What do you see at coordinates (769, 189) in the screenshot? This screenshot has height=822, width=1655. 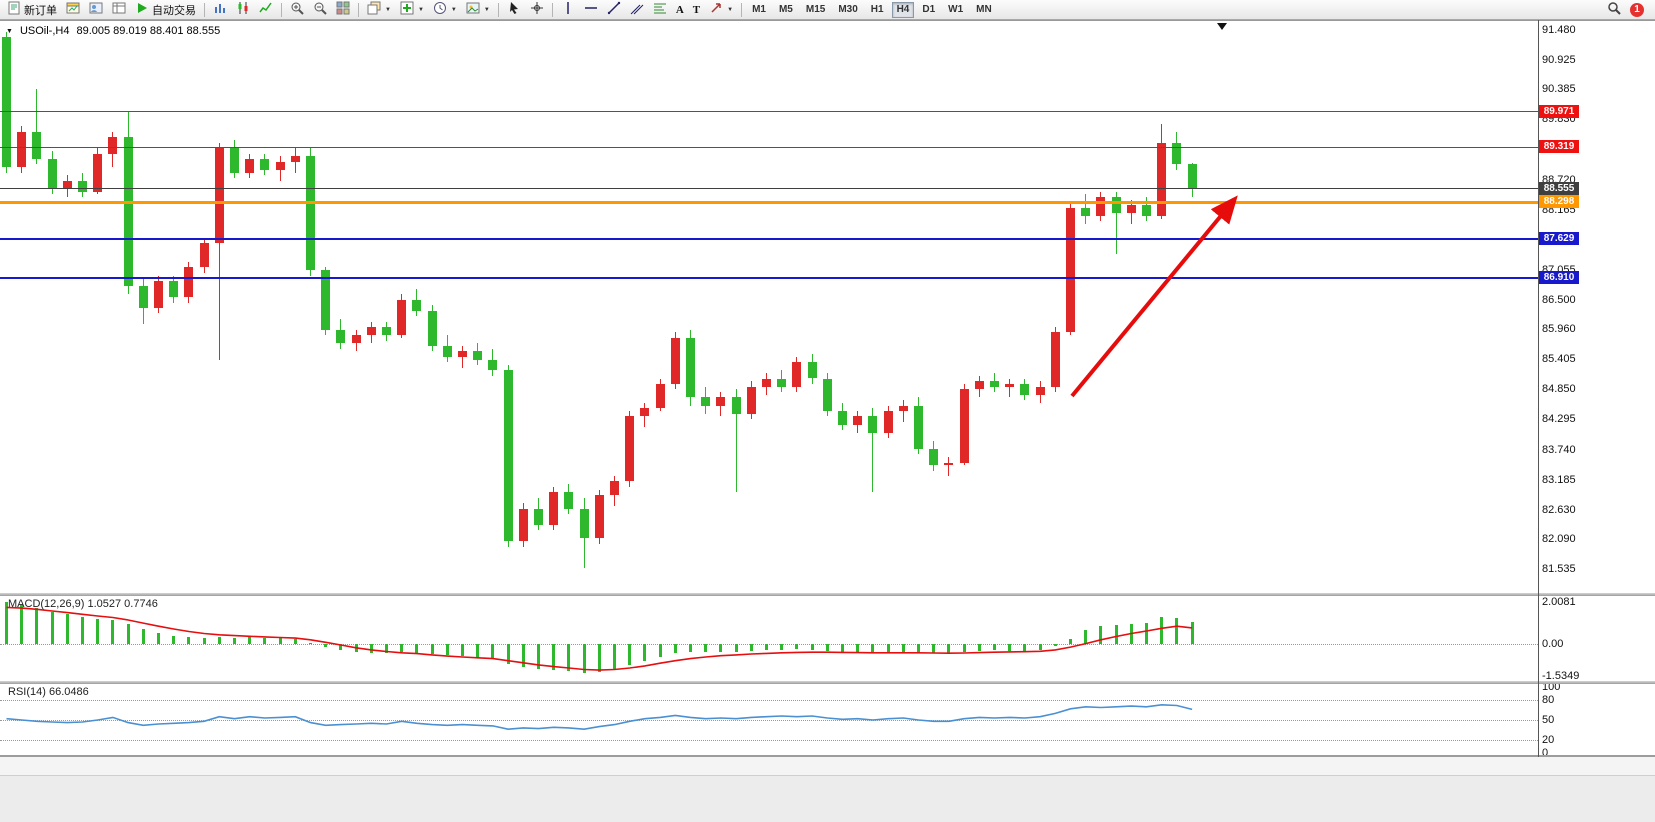 I see `hline-88.555` at bounding box center [769, 189].